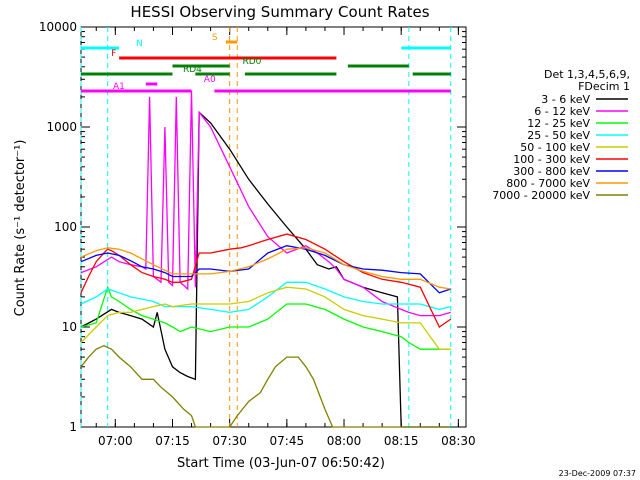 This screenshot has height=480, width=640. What do you see at coordinates (58, 27) in the screenshot?
I see `y-tick-label: 10000` at bounding box center [58, 27].